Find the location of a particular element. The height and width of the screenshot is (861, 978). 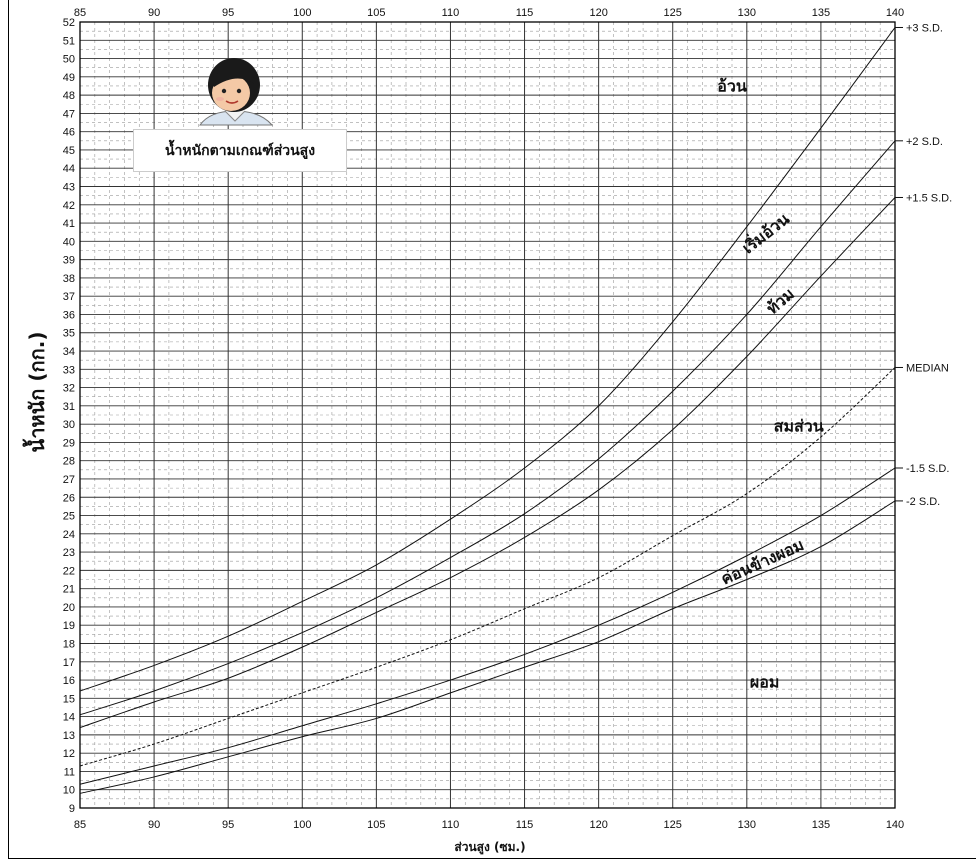

y-tick-label: 19 is located at coordinates (69, 626).